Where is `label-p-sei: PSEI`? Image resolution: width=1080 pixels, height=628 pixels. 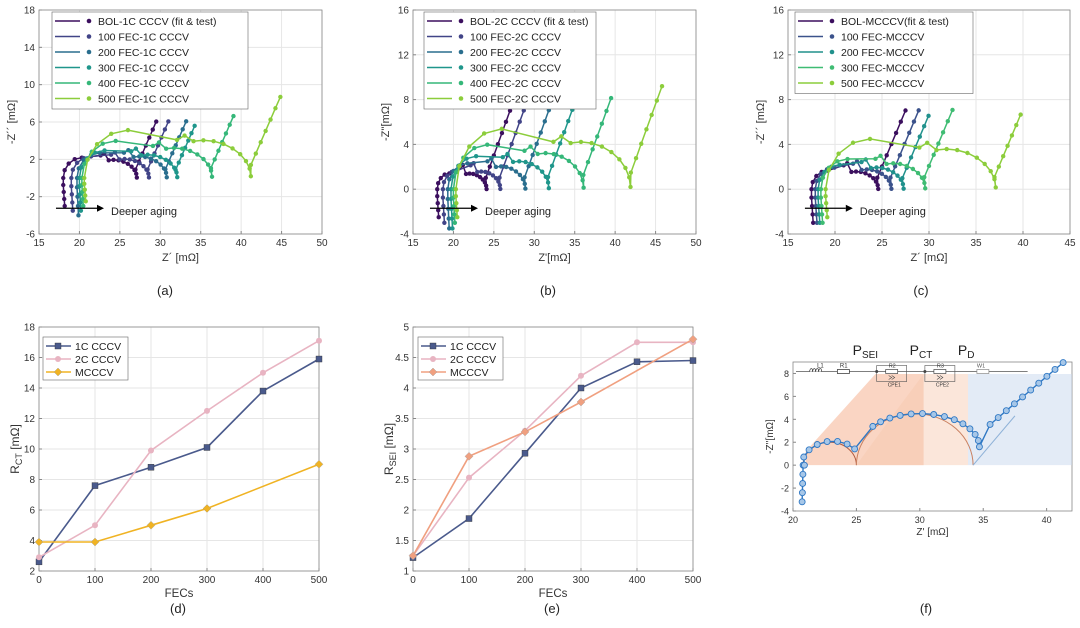 label-p-sei: PSEI is located at coordinates (865, 351).